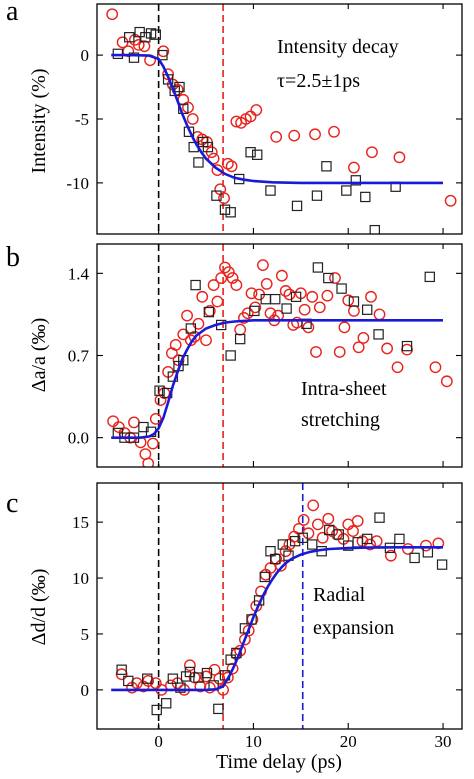 The width and height of the screenshot is (474, 779). What do you see at coordinates (39, 355) in the screenshot?
I see `y-axis-label-b: Δa/a (‰)` at bounding box center [39, 355].